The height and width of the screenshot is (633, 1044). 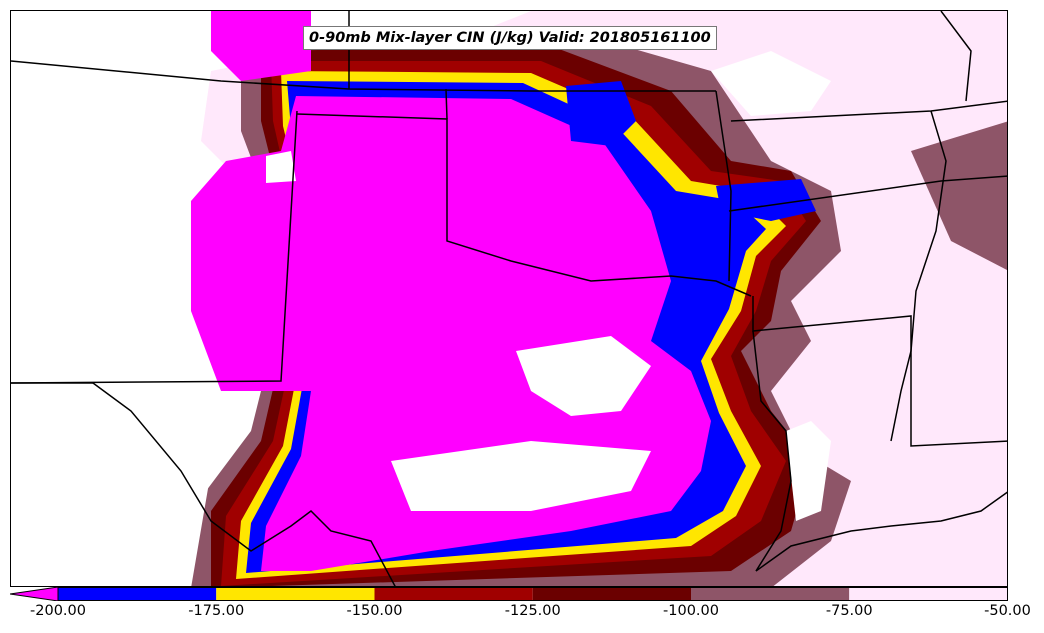 I want to click on boundary-ok-panhandle, so click(x=524, y=205).